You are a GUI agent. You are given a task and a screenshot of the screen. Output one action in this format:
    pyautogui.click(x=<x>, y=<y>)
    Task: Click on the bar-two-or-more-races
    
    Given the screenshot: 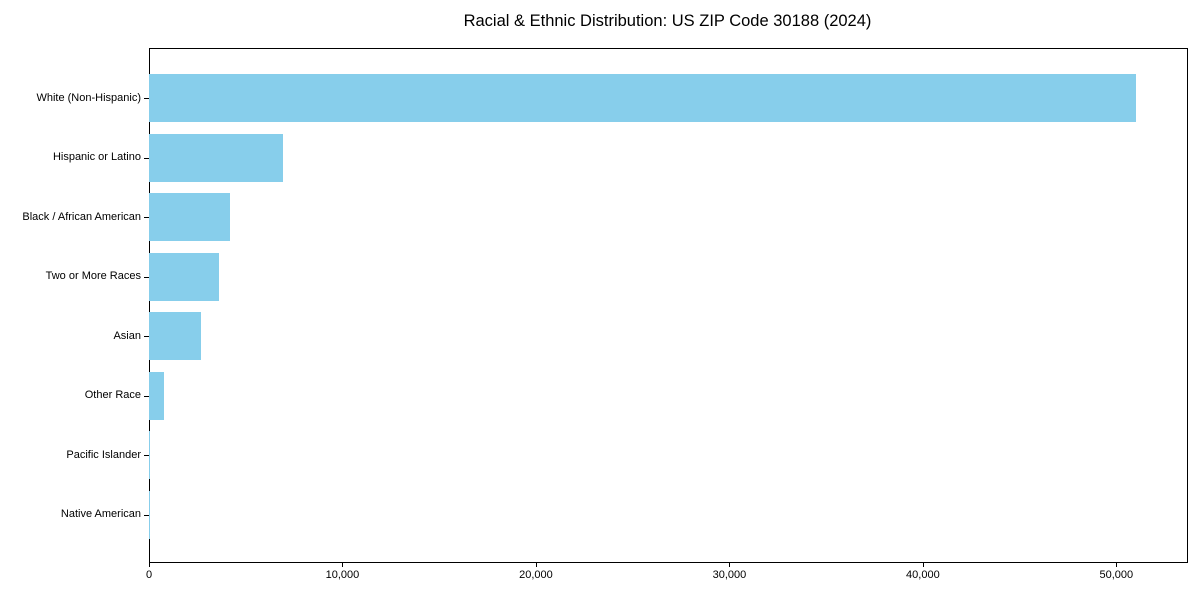 What is the action you would take?
    pyautogui.click(x=184, y=276)
    